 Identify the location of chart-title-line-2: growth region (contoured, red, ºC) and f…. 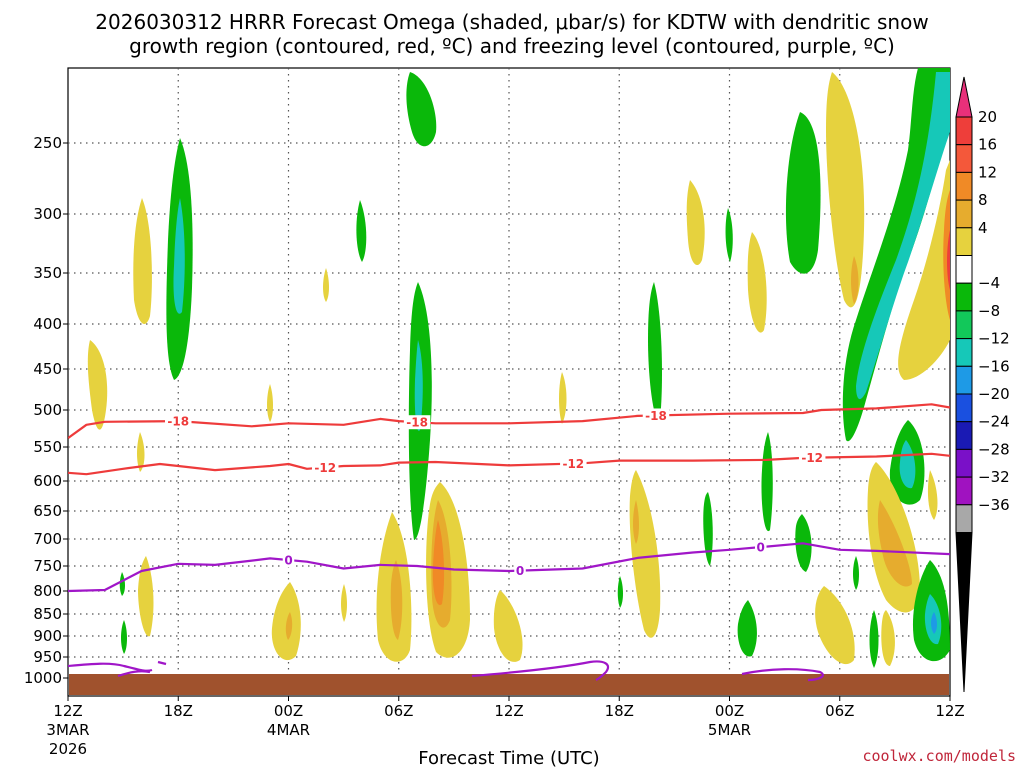
(512, 46).